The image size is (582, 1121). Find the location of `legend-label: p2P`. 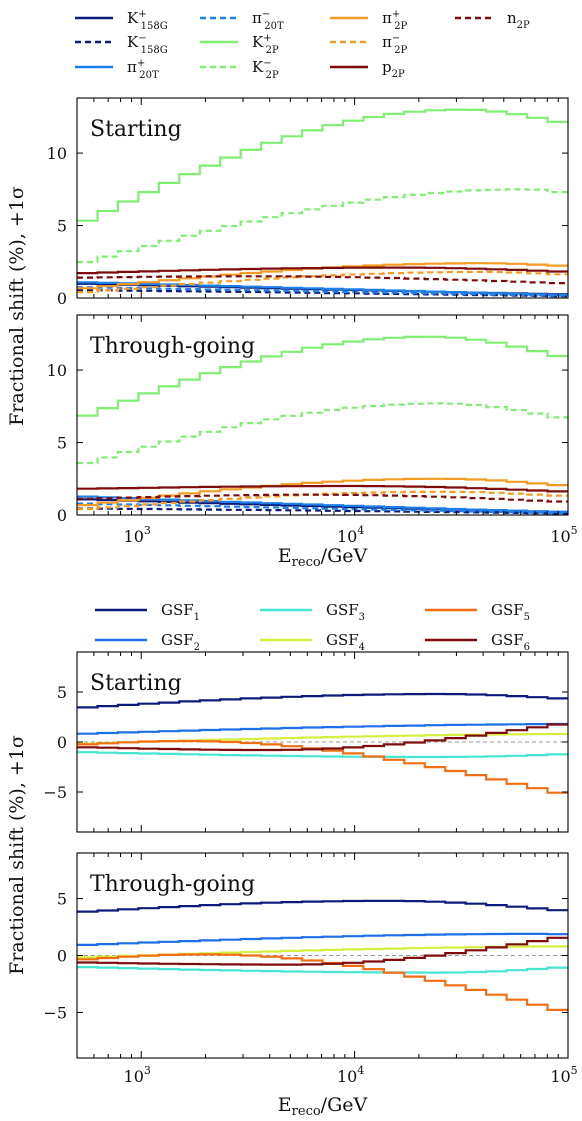

legend-label: p2P is located at coordinates (393, 69).